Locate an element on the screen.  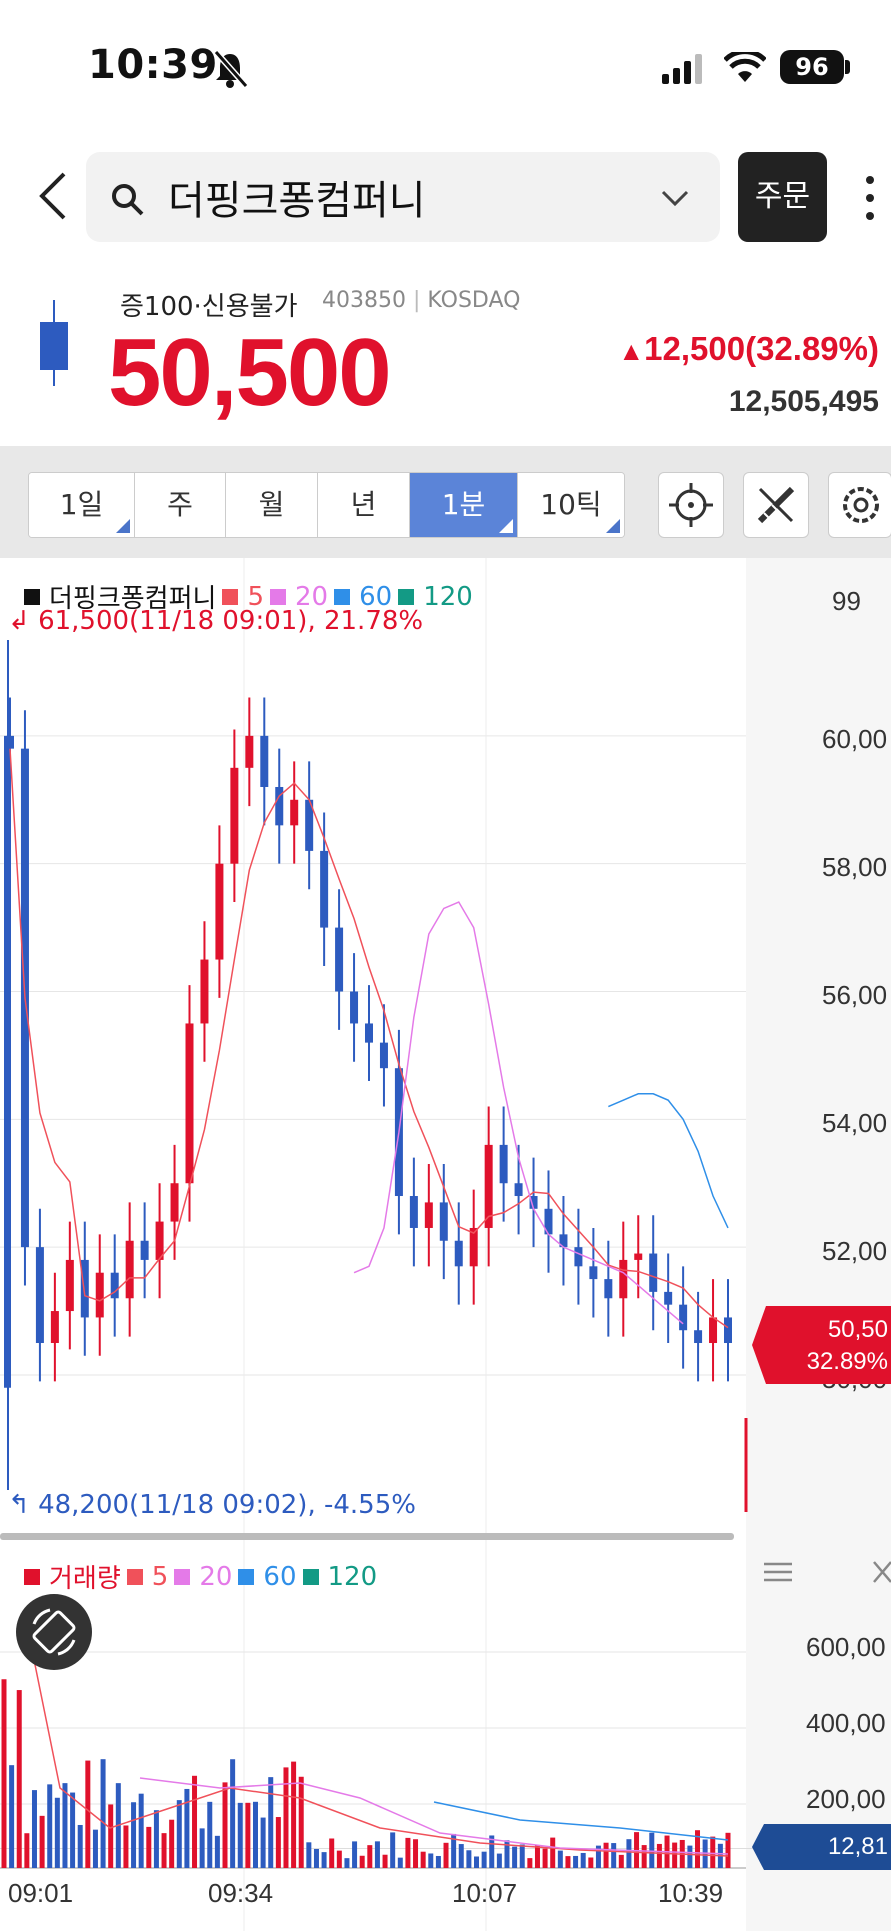
volume-tag-shape is located at coordinates (821, 1847).